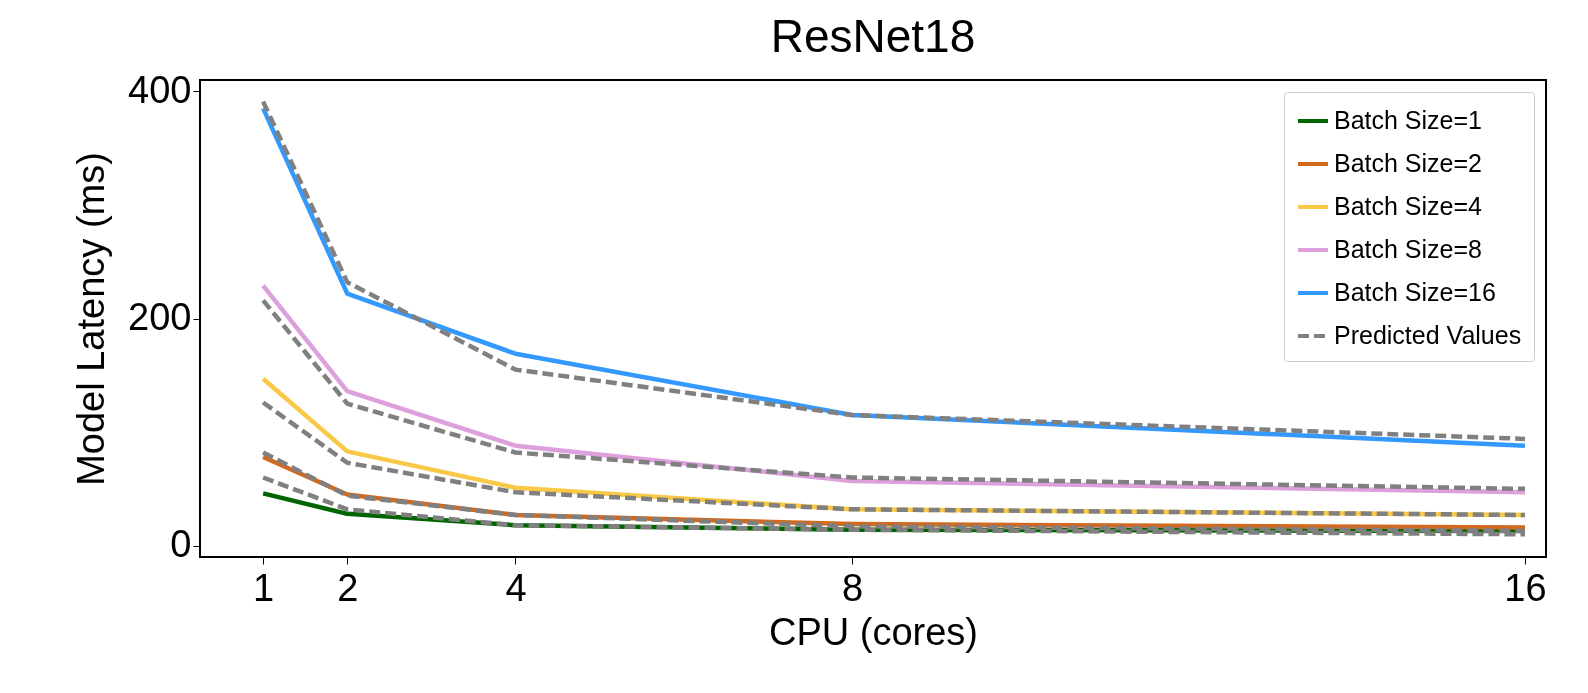 This screenshot has width=1588, height=693. Describe the element at coordinates (181, 544) in the screenshot. I see `y-tick-label: 0` at that location.